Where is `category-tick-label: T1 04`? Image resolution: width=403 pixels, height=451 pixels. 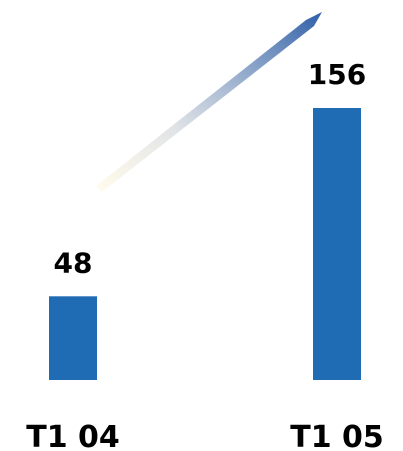
category-tick-label: T1 04 is located at coordinates (73, 435).